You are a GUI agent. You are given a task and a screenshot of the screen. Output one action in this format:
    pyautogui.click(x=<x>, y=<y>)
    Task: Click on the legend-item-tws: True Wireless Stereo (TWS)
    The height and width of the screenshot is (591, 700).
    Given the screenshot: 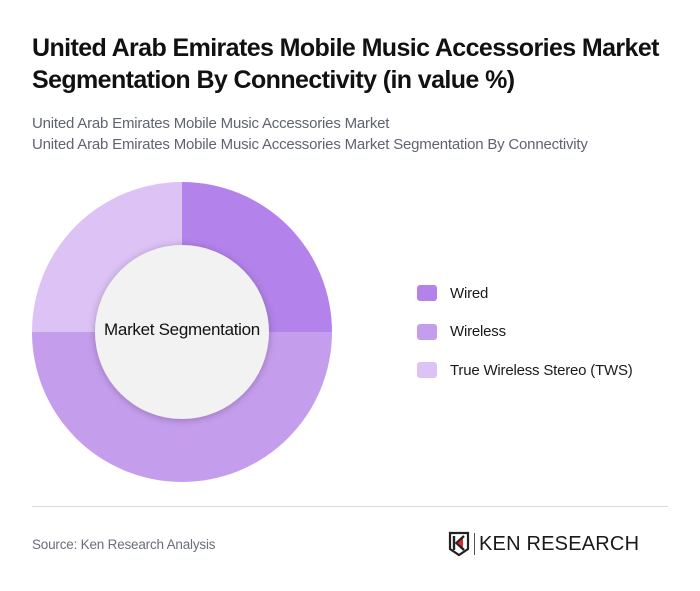 What is the action you would take?
    pyautogui.click(x=525, y=370)
    